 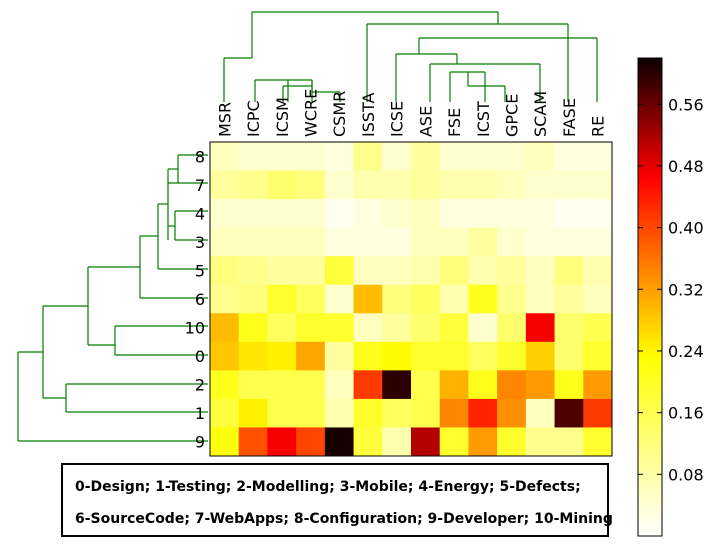 I want to click on column-label: FASE, so click(x=569, y=117).